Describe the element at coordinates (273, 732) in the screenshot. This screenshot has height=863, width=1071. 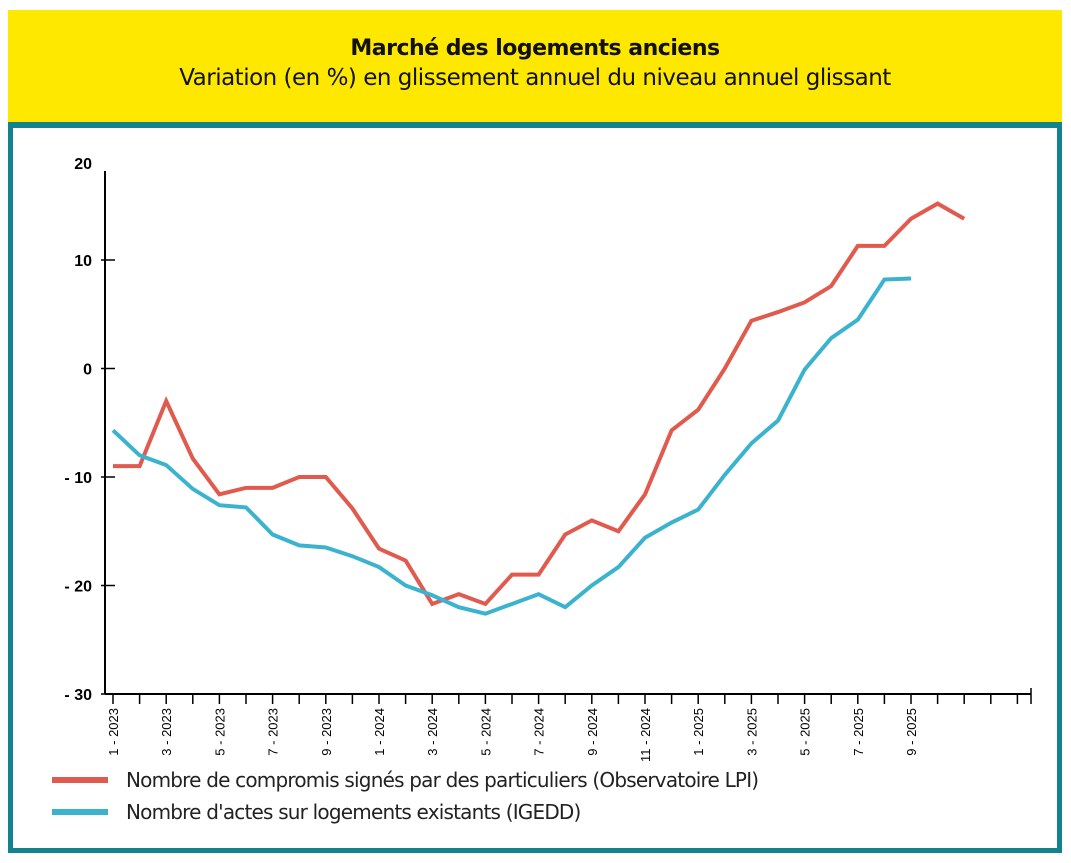
I see `x-tick-label: 7 - 2023` at that location.